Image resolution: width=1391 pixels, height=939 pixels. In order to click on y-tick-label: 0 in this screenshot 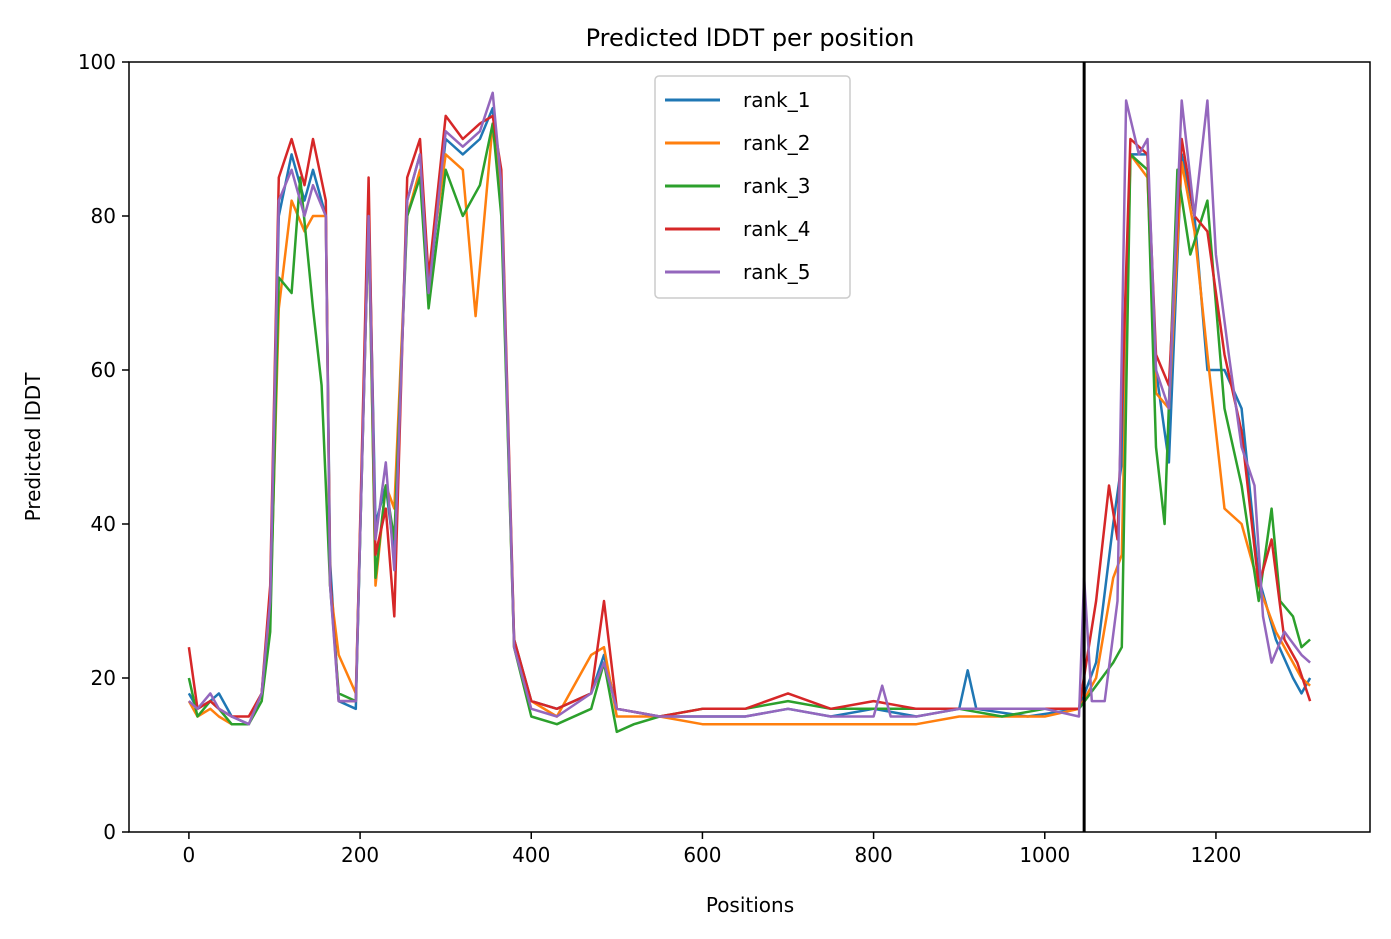, I will do `click(109, 832)`.